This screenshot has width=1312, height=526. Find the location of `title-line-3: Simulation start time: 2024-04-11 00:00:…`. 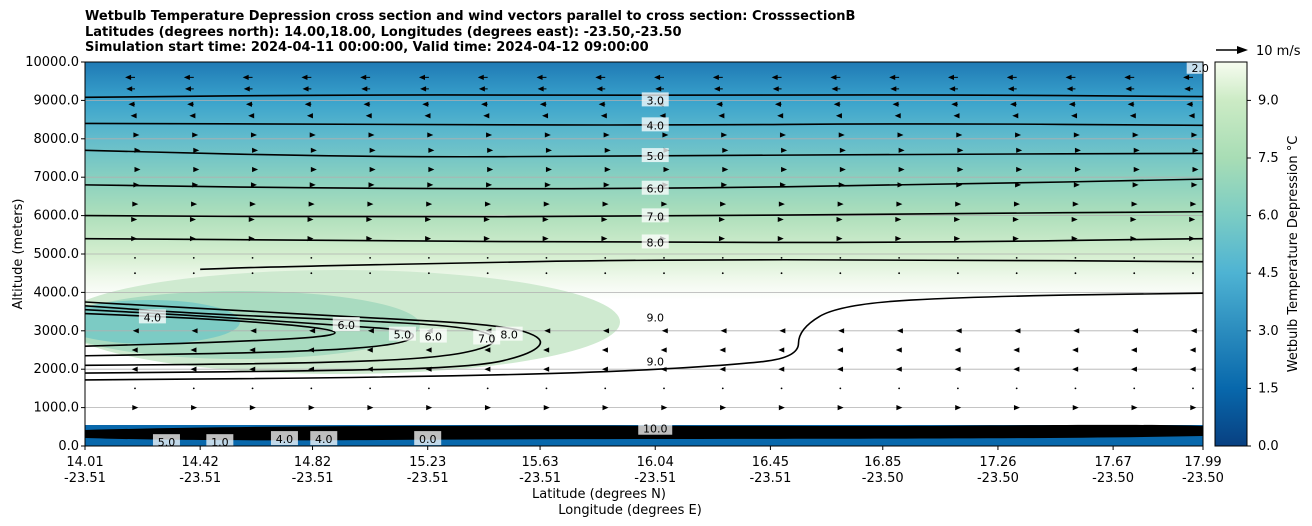

title-line-3: Simulation start time: 2024-04-11 00:00:… is located at coordinates (367, 47).